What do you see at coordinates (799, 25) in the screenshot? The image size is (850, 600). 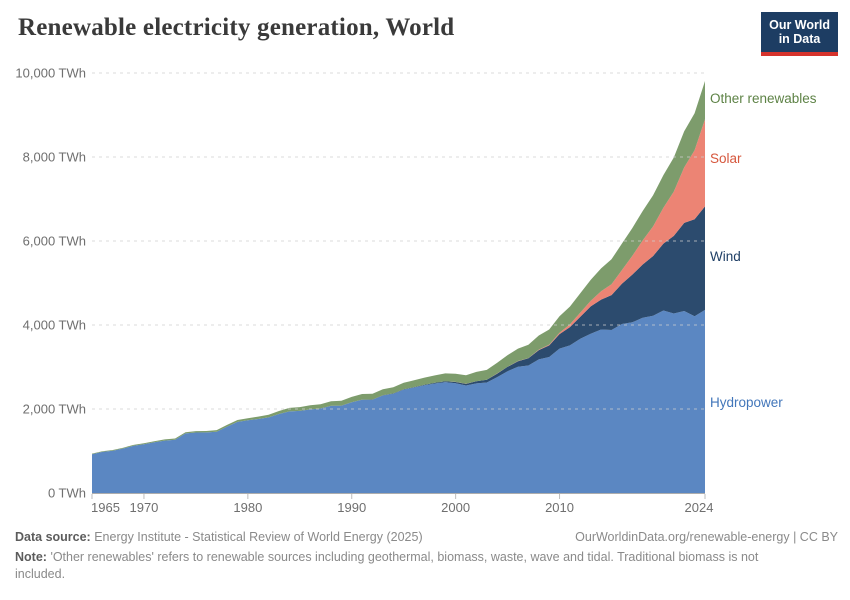 I see `owid-logo-line1: Our World` at bounding box center [799, 25].